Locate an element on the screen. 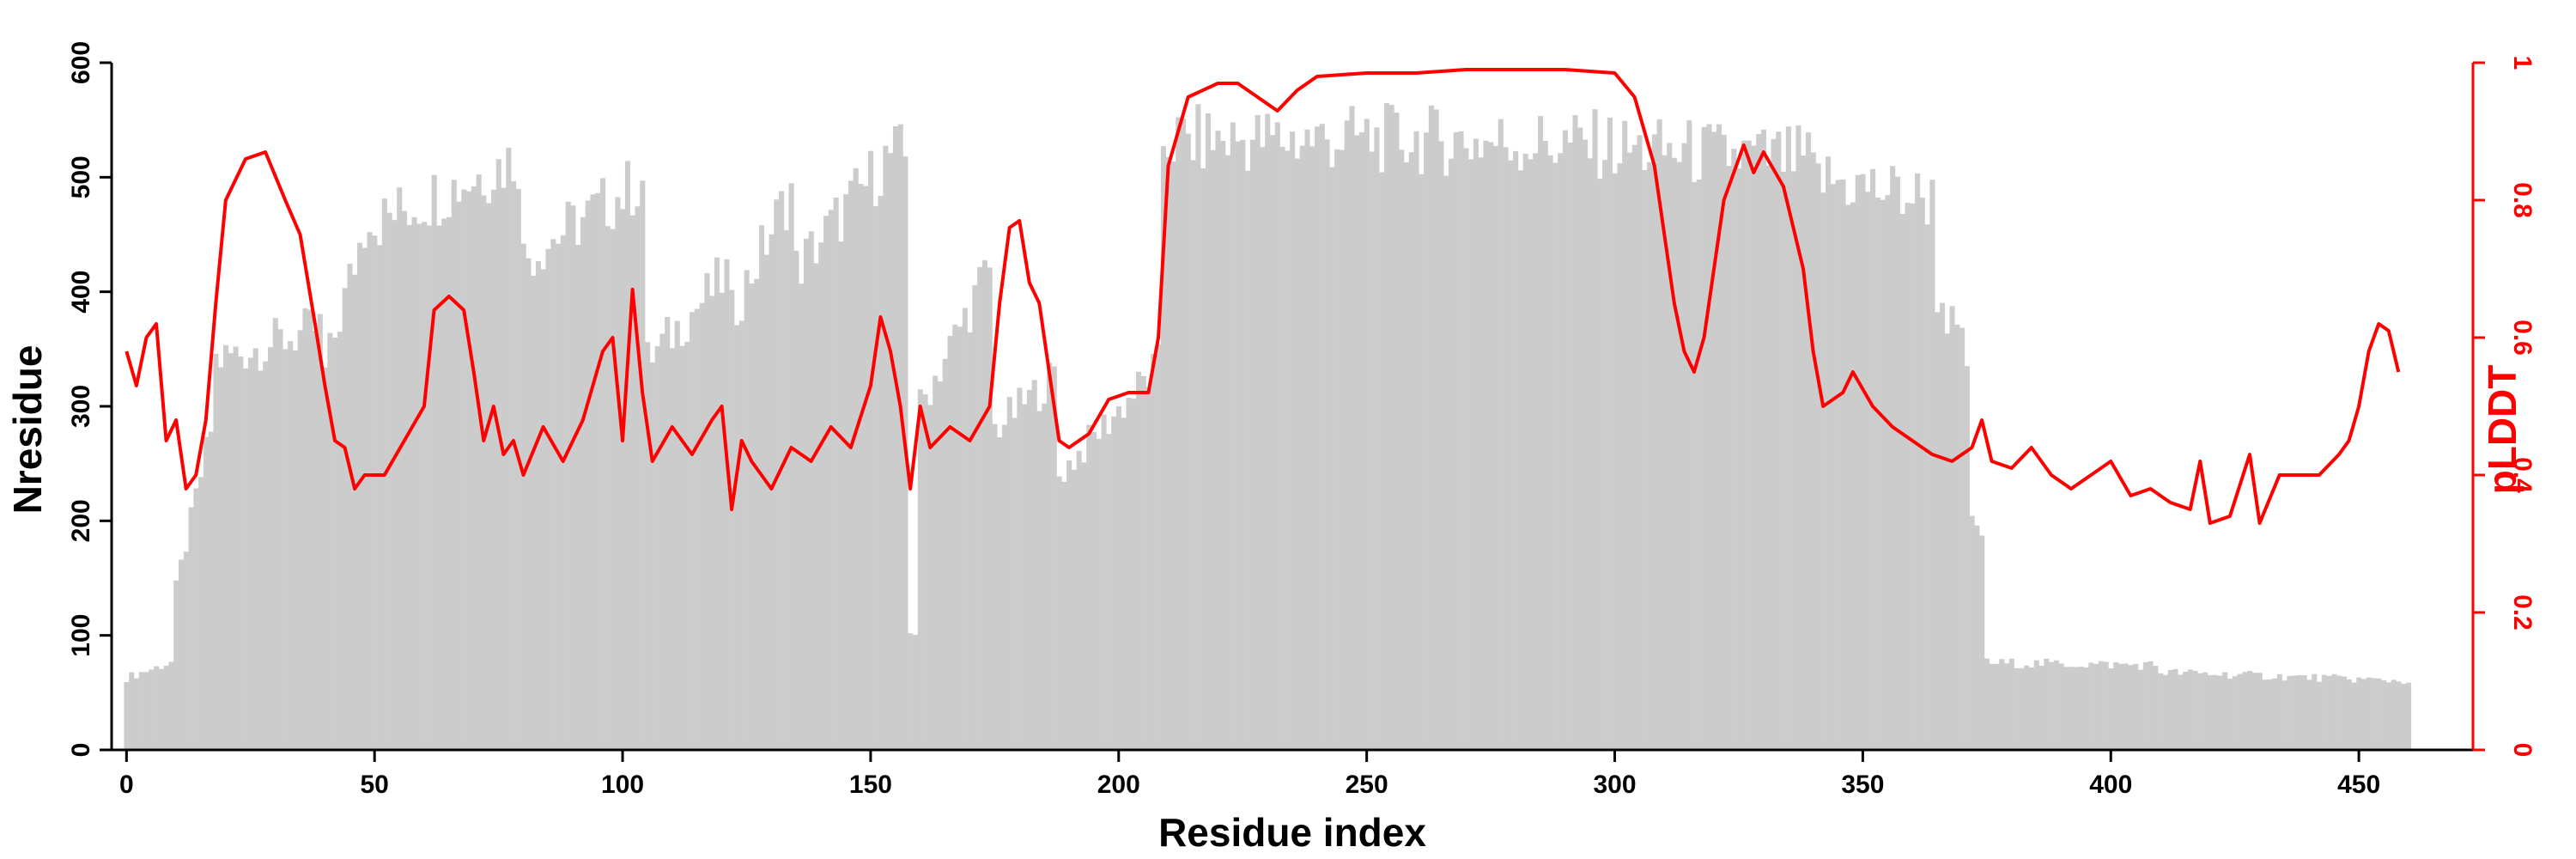 This screenshot has width=2576, height=859. y-tick-label-left: 400 is located at coordinates (81, 292).